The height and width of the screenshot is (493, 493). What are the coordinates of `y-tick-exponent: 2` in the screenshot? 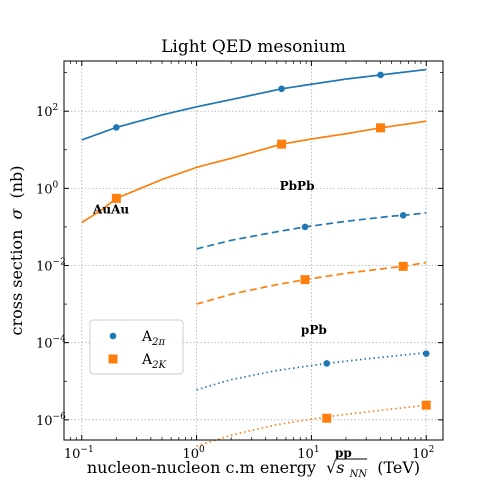 It's located at (56, 108).